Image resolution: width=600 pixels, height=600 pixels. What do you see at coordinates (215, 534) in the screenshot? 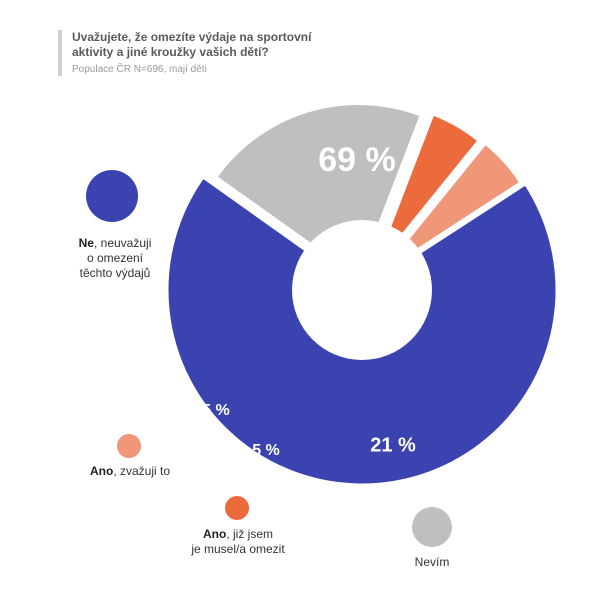
I see `legend-ano-musel-bold: Ano` at bounding box center [215, 534].